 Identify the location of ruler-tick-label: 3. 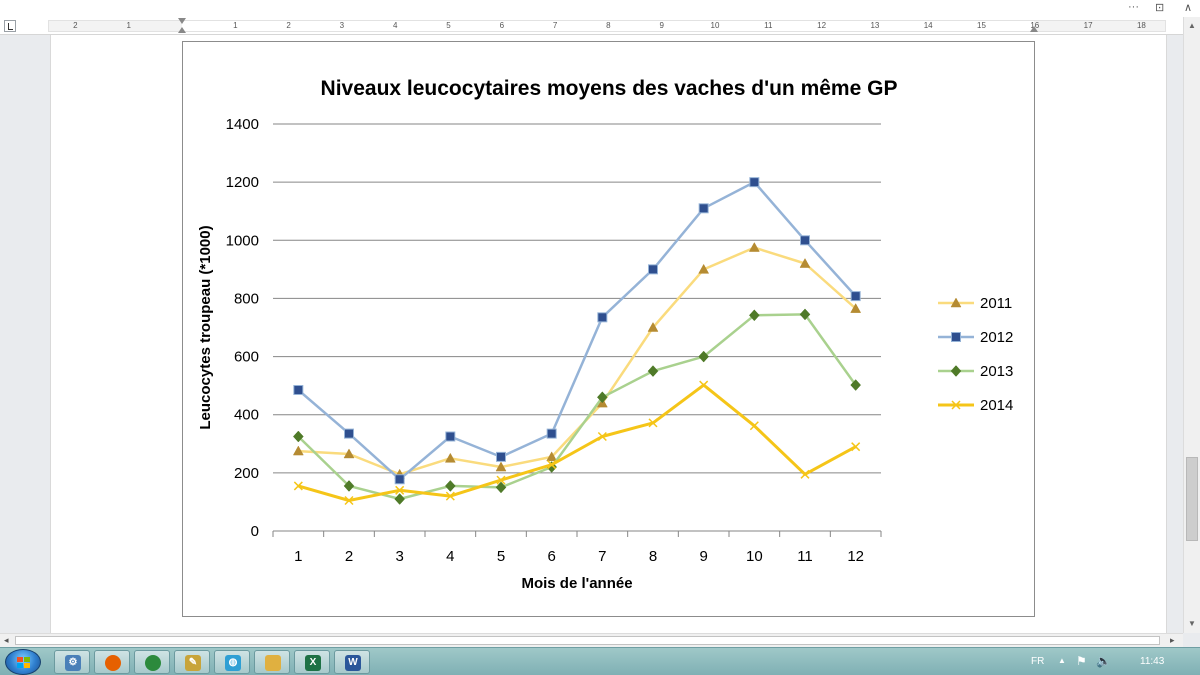
(342, 25).